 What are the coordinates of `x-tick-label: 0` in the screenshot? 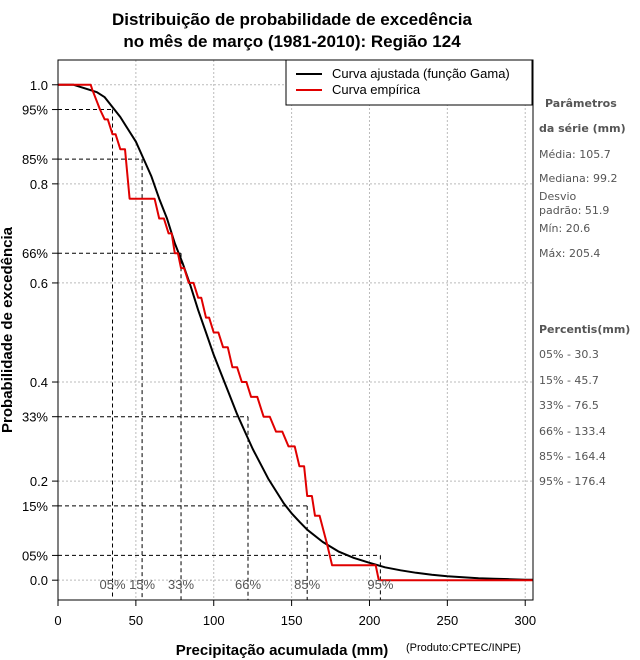 It's located at (57, 620).